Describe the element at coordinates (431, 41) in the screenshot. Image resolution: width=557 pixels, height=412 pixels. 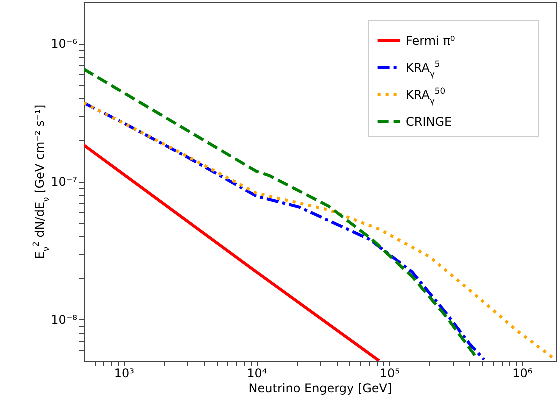
I see `legend-label: Fermi π⁰` at that location.